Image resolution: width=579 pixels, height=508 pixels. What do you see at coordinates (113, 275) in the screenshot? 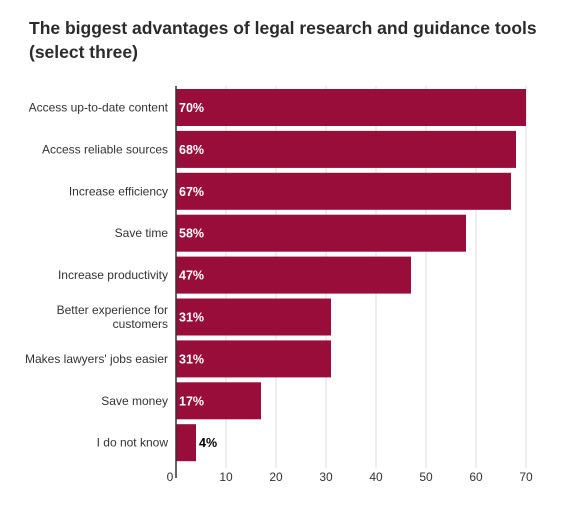
I see `category-label: Increase productivity` at bounding box center [113, 275].